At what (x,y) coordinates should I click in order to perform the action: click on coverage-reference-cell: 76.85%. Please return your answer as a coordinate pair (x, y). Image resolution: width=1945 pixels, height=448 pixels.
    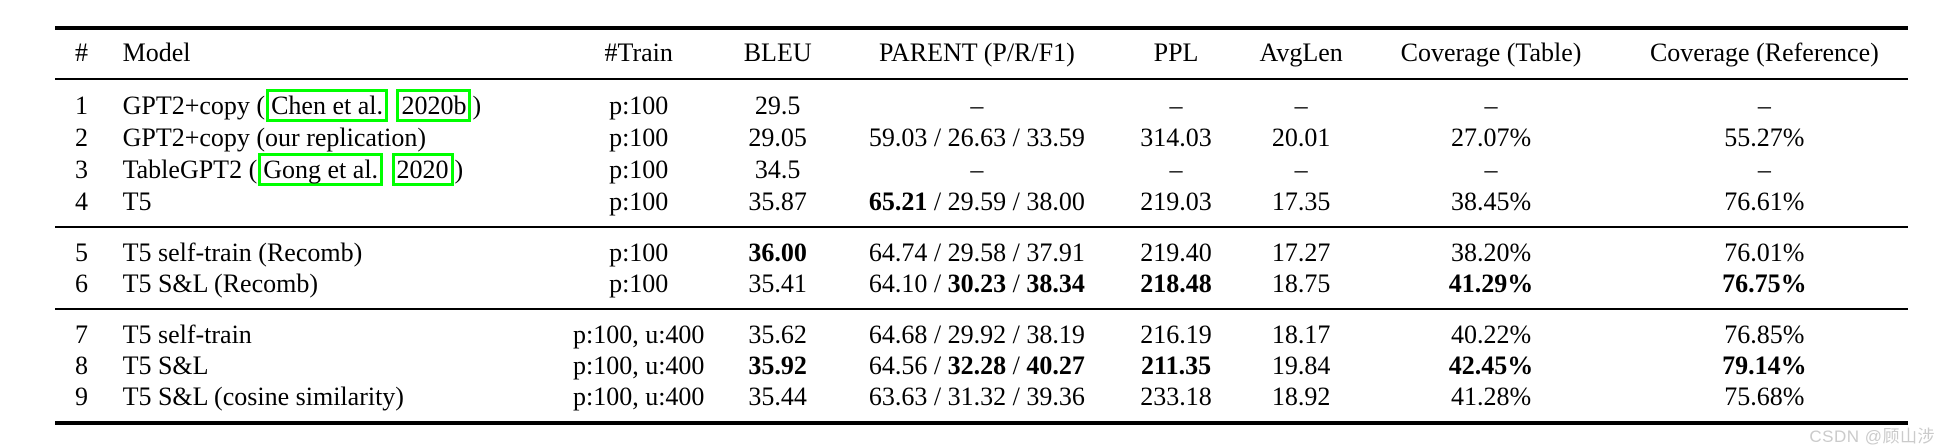
    Looking at the image, I should click on (1764, 329).